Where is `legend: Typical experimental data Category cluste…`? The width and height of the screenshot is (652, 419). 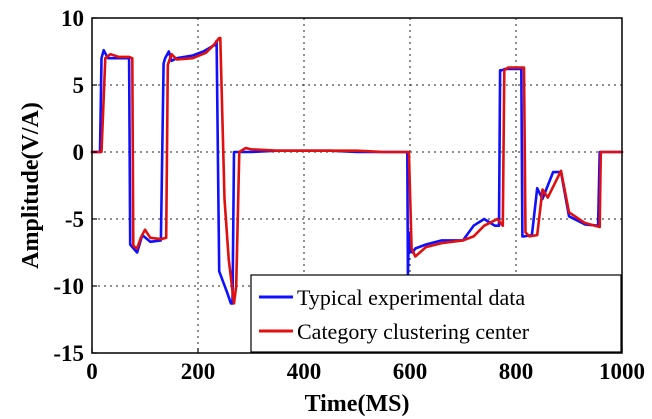 legend: Typical experimental data Category cluste… is located at coordinates (436, 313).